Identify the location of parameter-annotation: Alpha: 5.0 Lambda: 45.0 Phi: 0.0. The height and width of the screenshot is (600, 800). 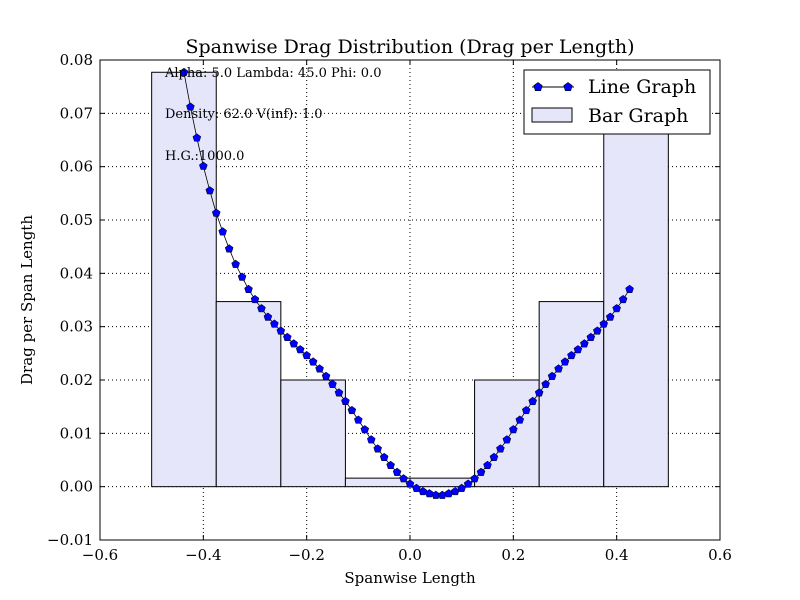
(272, 73).